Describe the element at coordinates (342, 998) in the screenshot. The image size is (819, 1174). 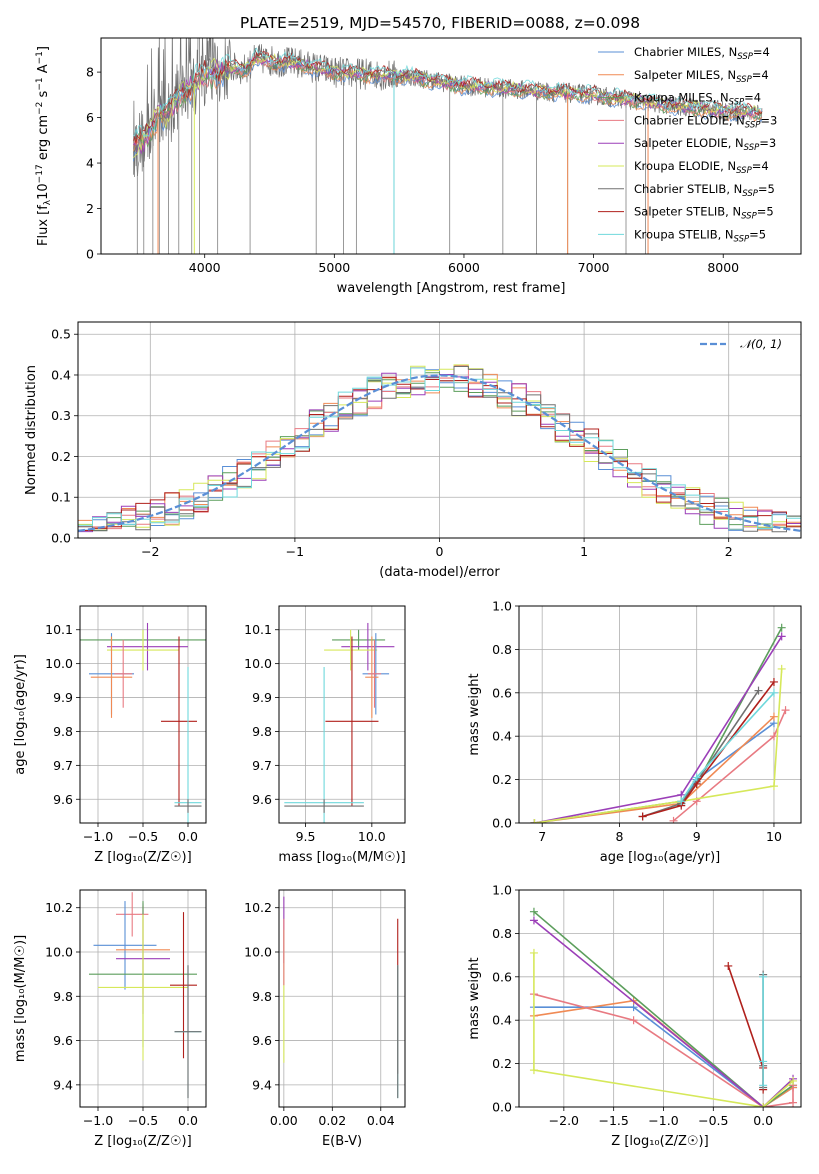
I see `mass-vs-EBV-frame` at that location.